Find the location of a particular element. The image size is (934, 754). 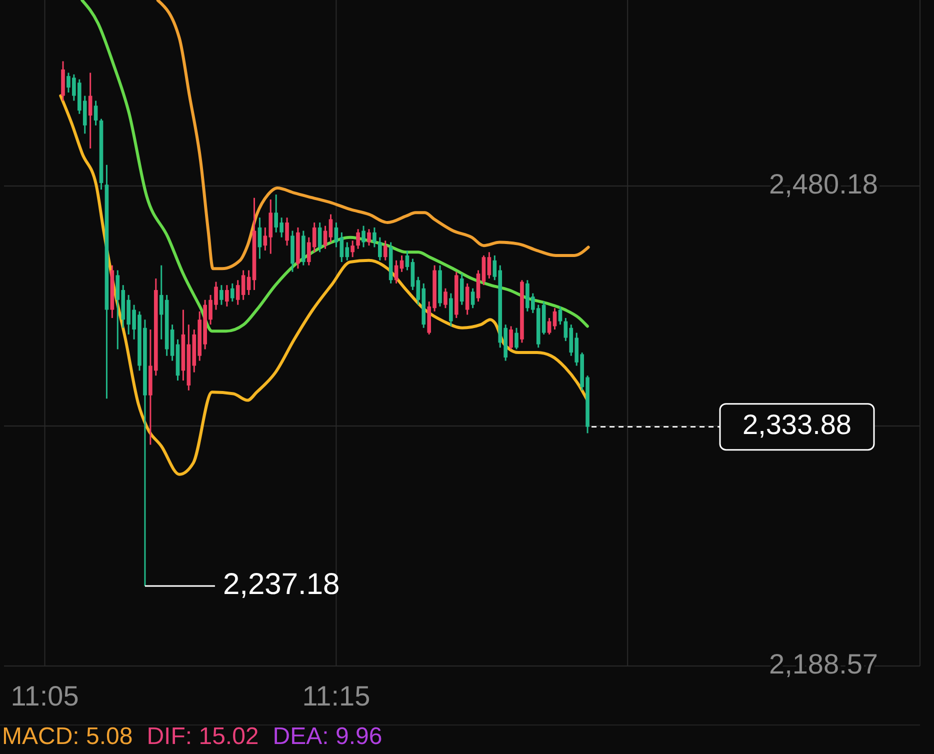

y-tick-label: 2,188.57 is located at coordinates (823, 664).